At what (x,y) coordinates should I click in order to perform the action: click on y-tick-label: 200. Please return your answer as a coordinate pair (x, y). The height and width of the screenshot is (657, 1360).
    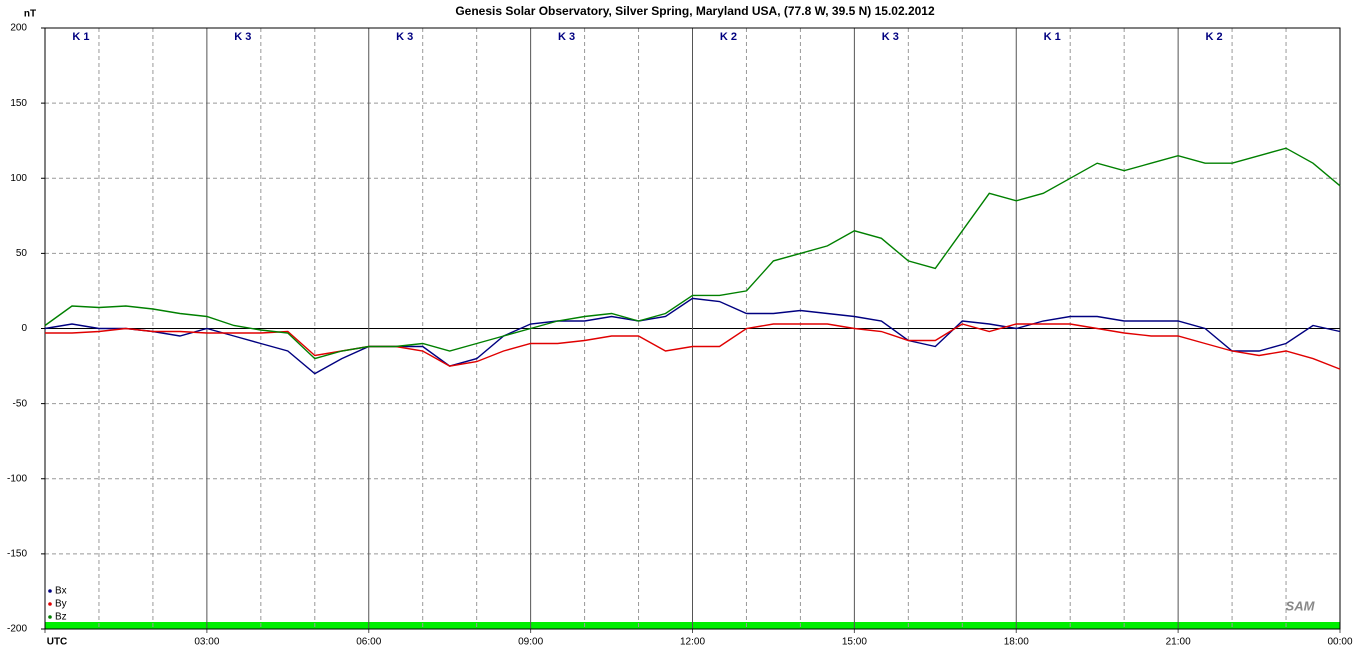
    Looking at the image, I should click on (18, 28).